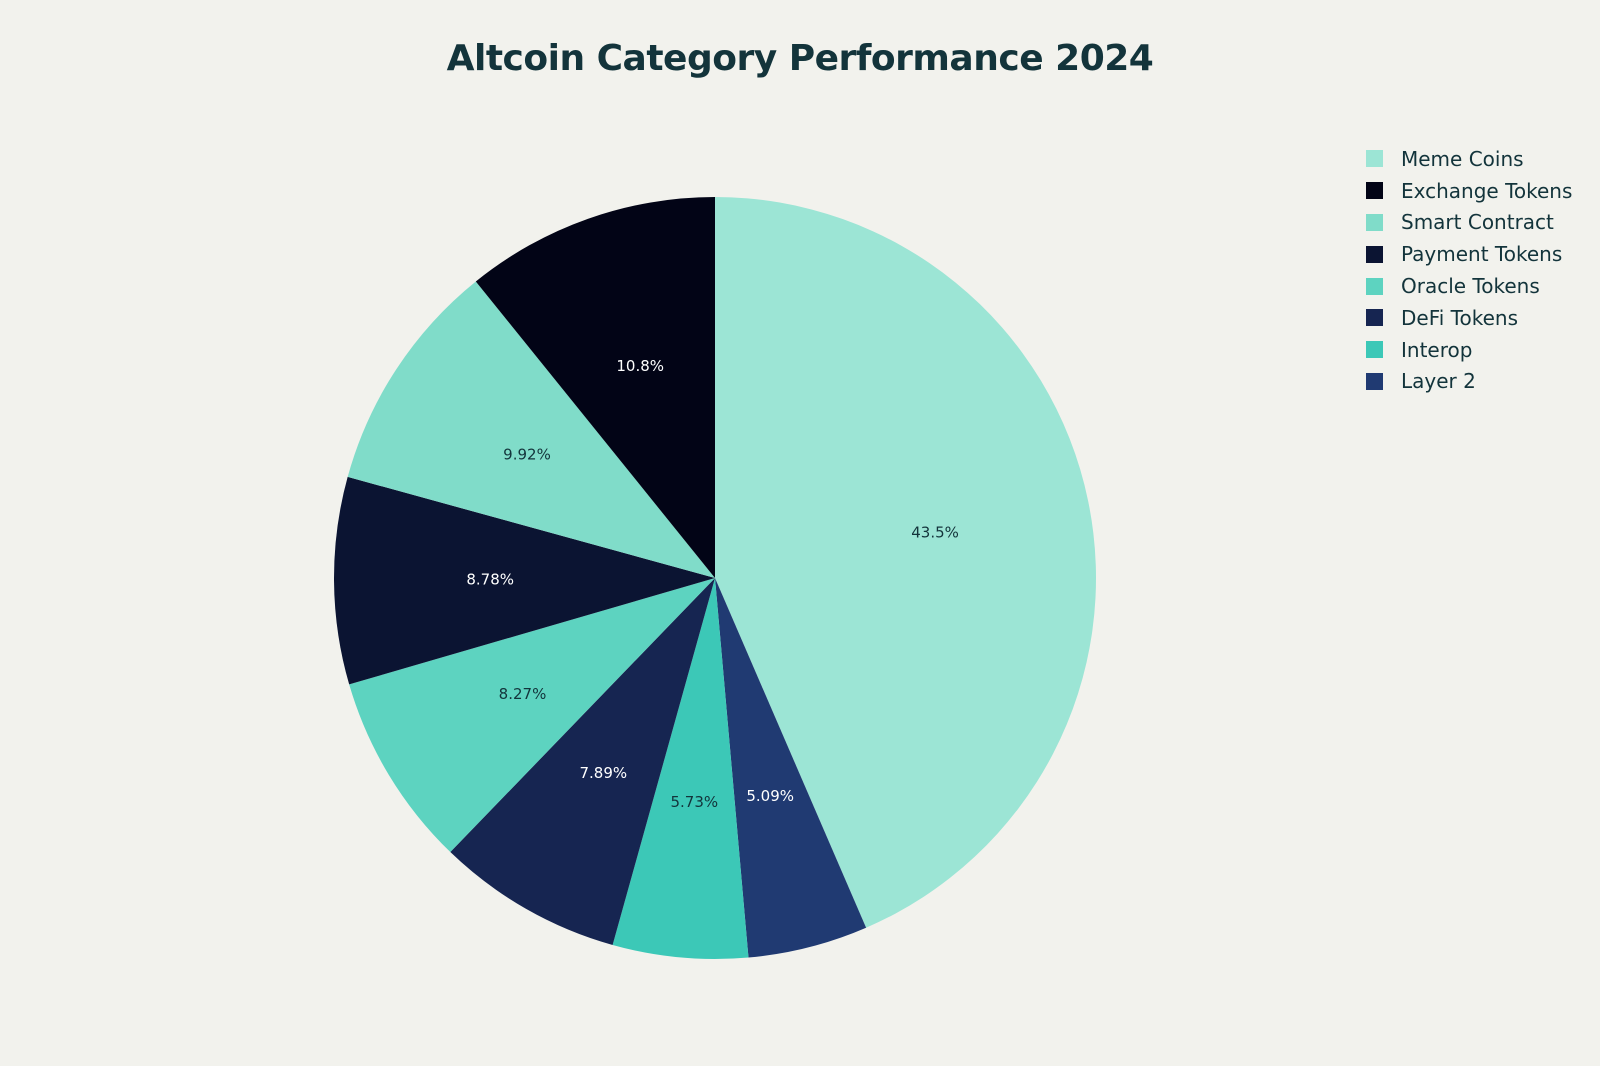  I want to click on legend-label: Smart Contract, so click(1477, 222).